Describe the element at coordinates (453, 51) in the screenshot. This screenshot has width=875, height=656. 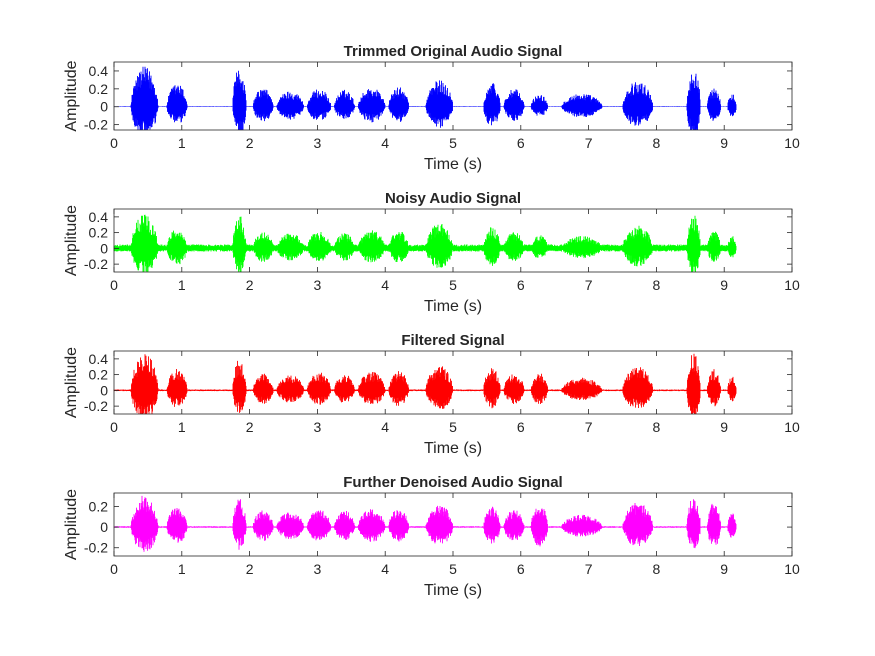
I see `subplot-title: Trimmed Original Audio Signal` at that location.